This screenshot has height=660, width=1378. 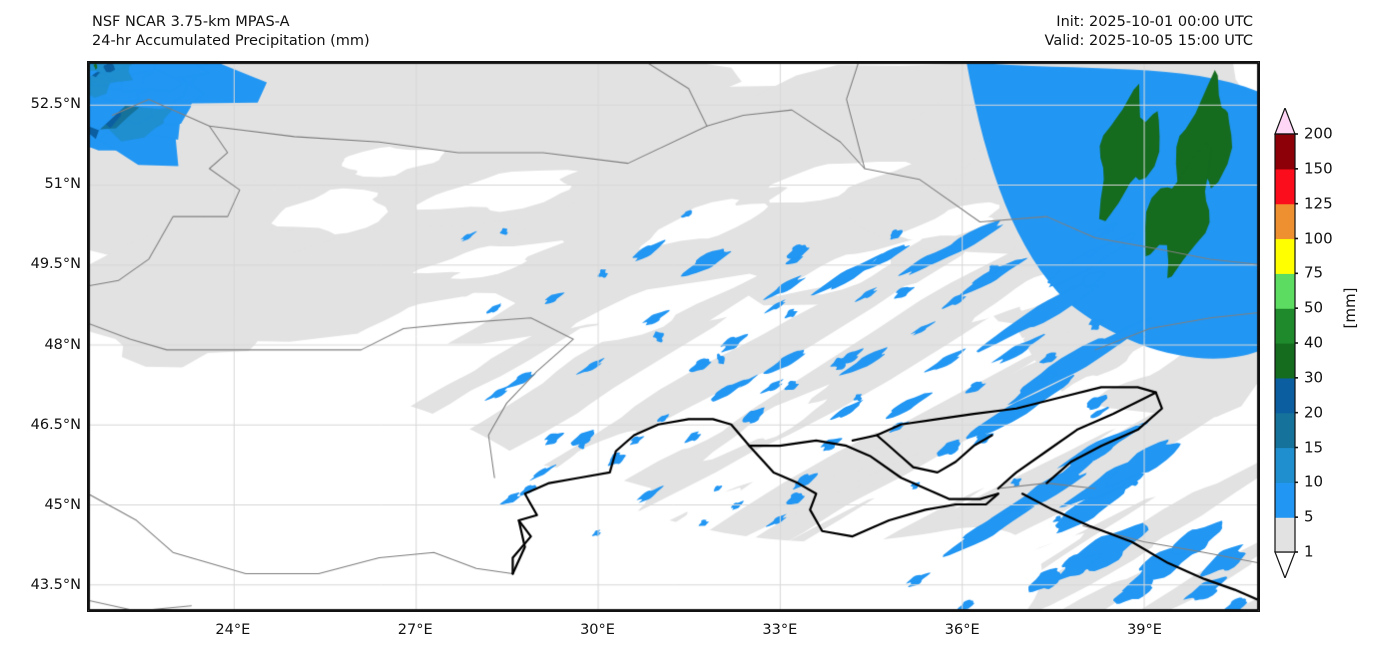 I want to click on latitude-tick-label: 51°N, so click(x=62, y=184).